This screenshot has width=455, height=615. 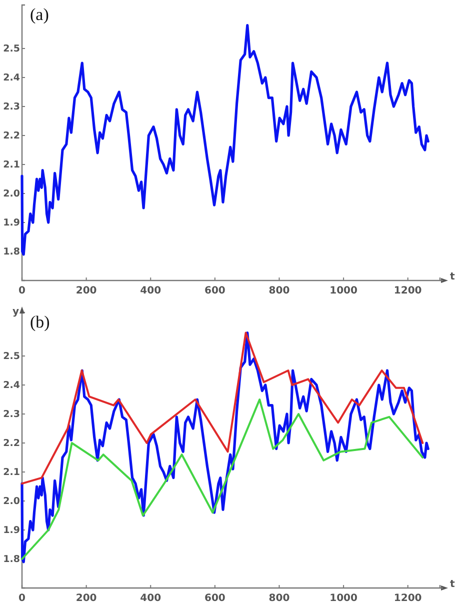 I want to click on y-axis-title: y, so click(x=16, y=312).